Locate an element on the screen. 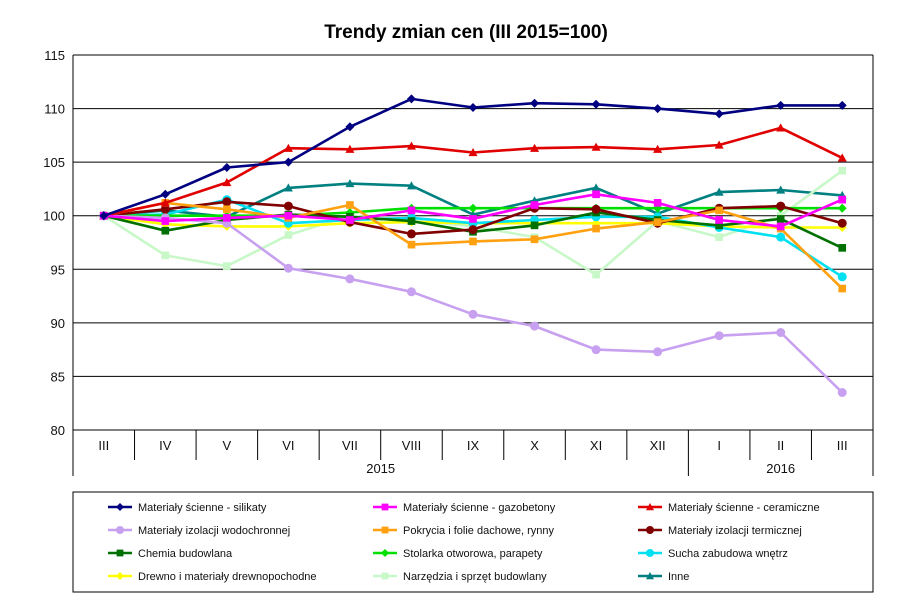 This screenshot has width=900, height=600. legend-item: Materiały ścienne - ceramiczne is located at coordinates (729, 508).